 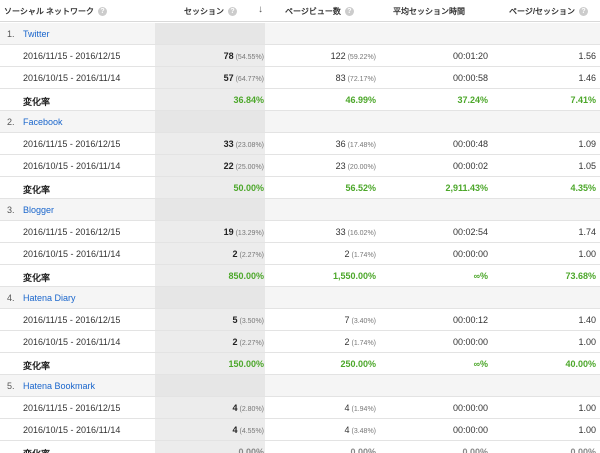 I want to click on change-rate-row: 変化率 36.84% 46.99% 37.24% 7.41%, so click(x=300, y=100).